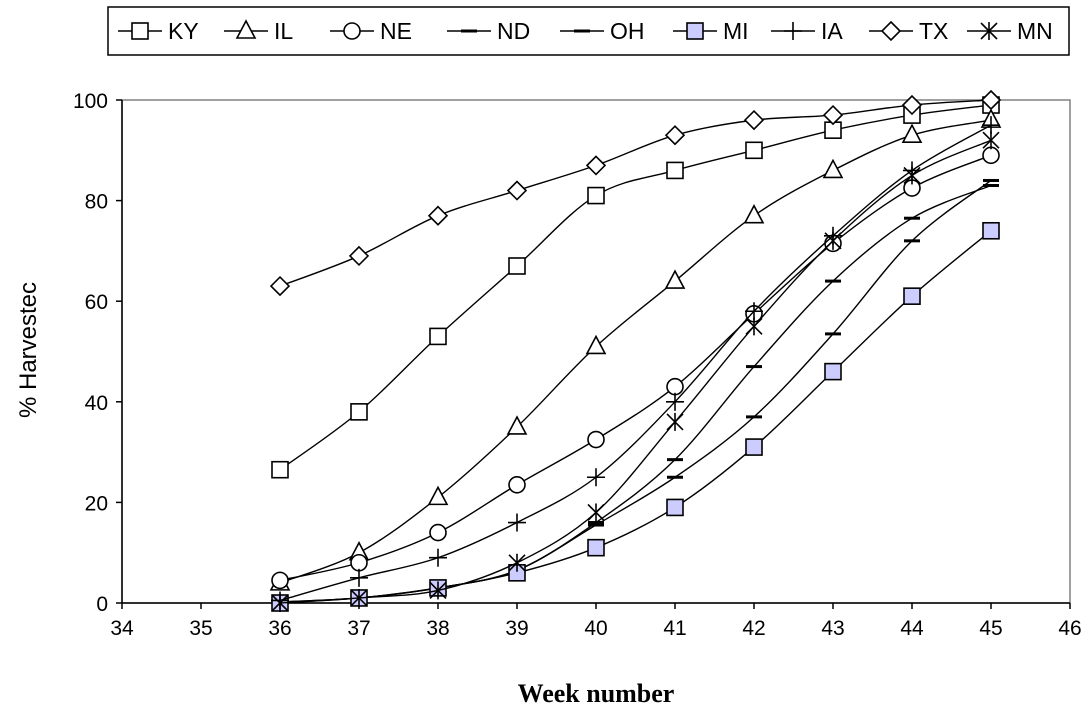 The image size is (1088, 708). Describe the element at coordinates (627, 31) in the screenshot. I see `legend-label: OH` at that location.